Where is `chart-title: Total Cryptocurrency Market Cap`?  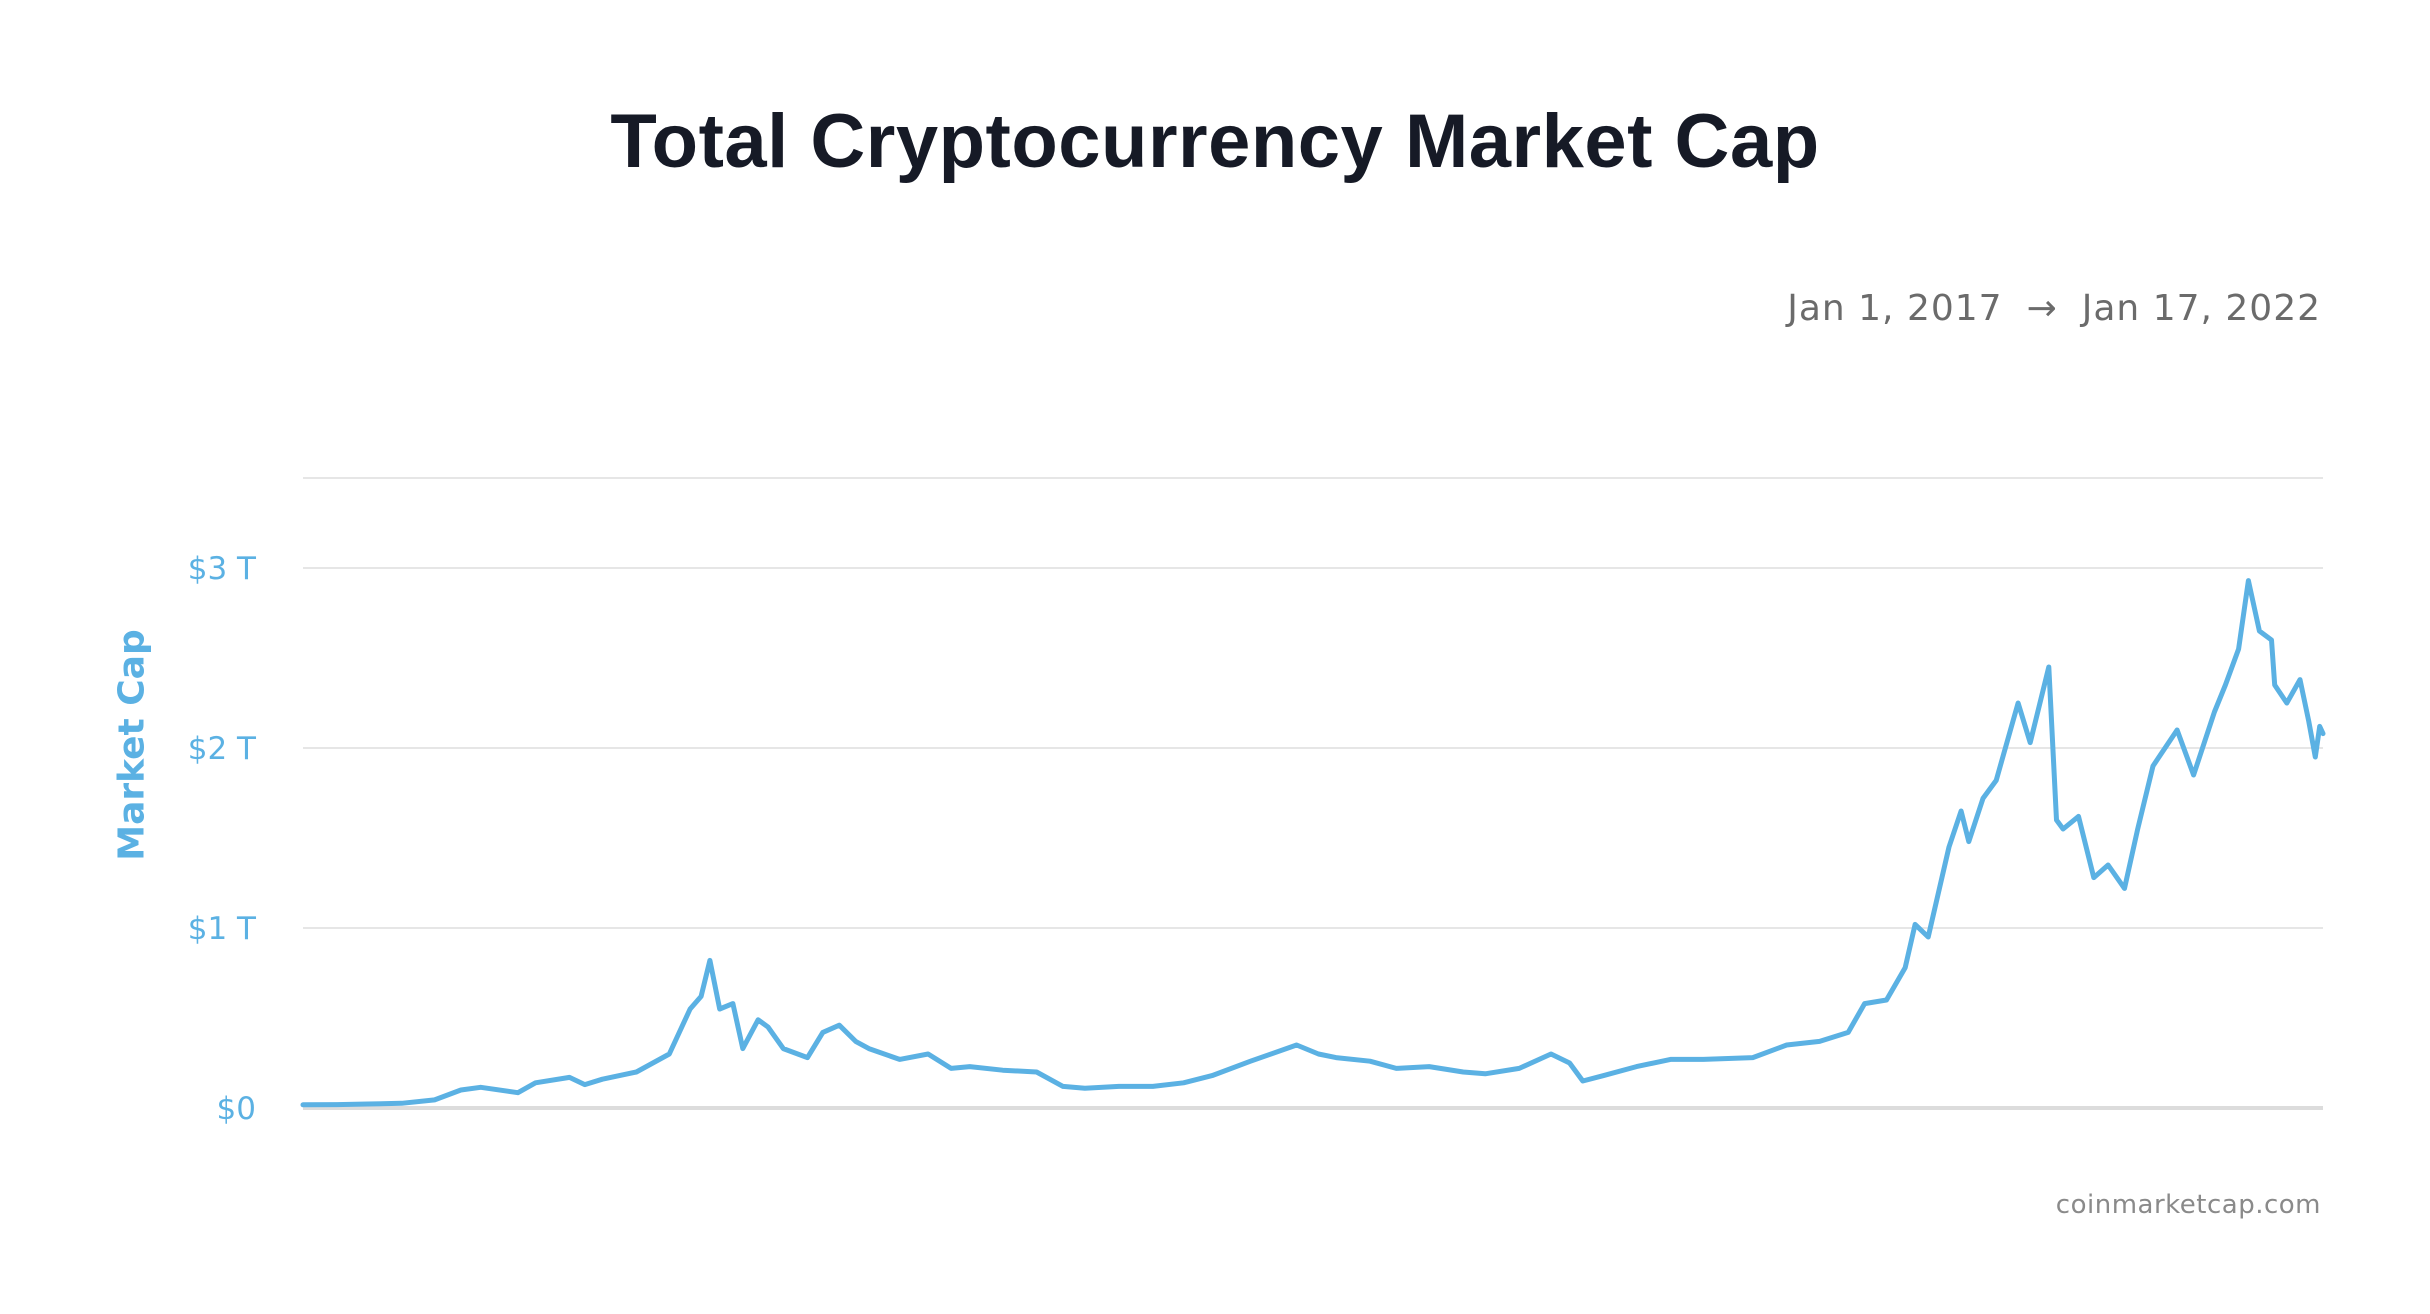 chart-title: Total Cryptocurrency Market Cap is located at coordinates (1215, 141).